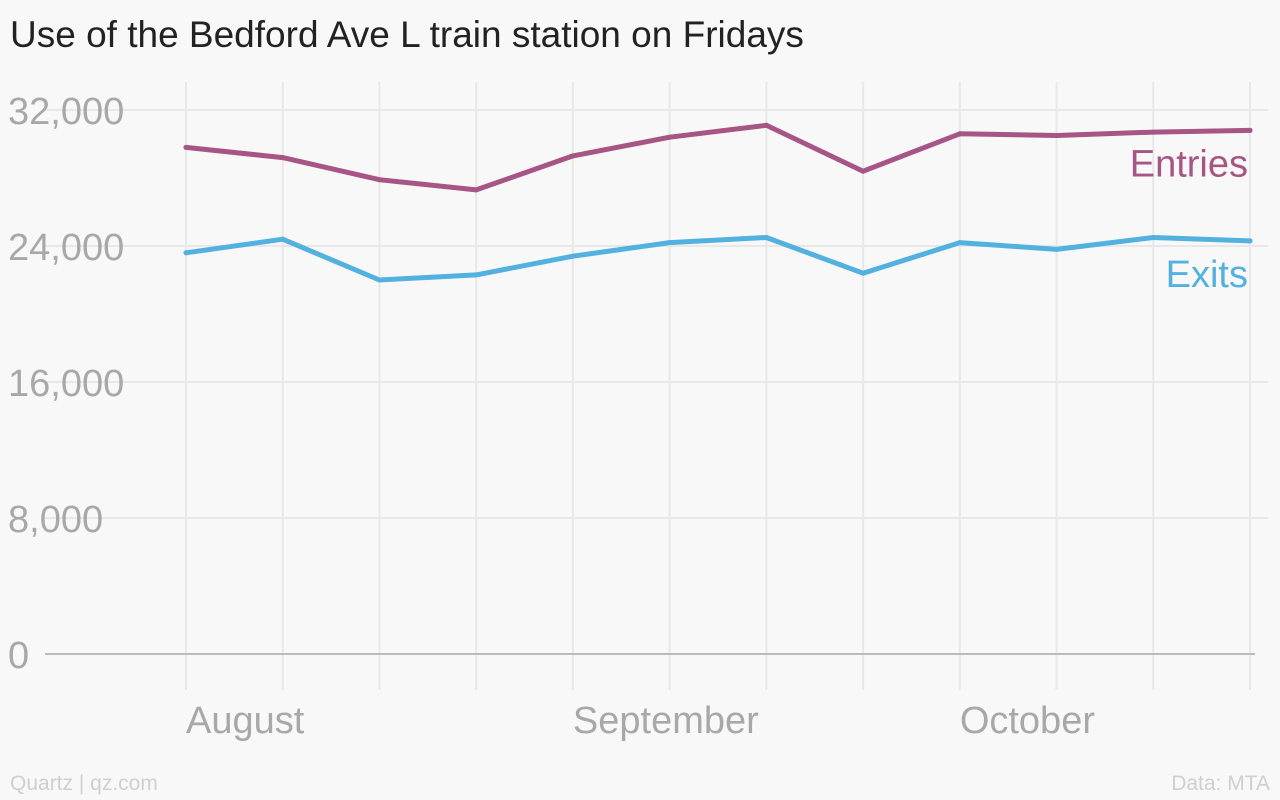 Image resolution: width=1280 pixels, height=800 pixels. Describe the element at coordinates (84, 783) in the screenshot. I see `footer-credit: Quartz | qz.com` at that location.